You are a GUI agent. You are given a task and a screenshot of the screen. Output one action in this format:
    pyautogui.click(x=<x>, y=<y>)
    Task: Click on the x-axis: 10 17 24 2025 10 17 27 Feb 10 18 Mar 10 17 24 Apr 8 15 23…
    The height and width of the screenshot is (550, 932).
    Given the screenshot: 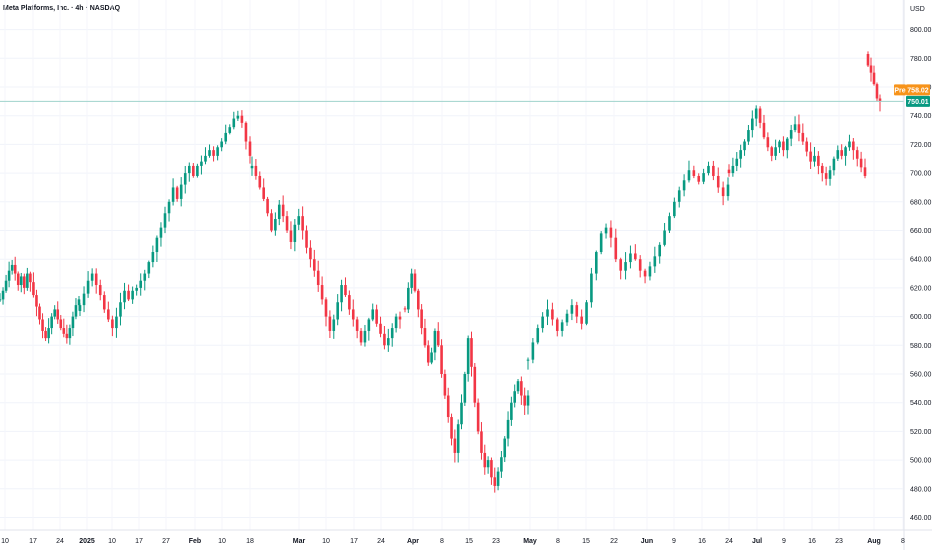 What is the action you would take?
    pyautogui.click(x=466, y=537)
    